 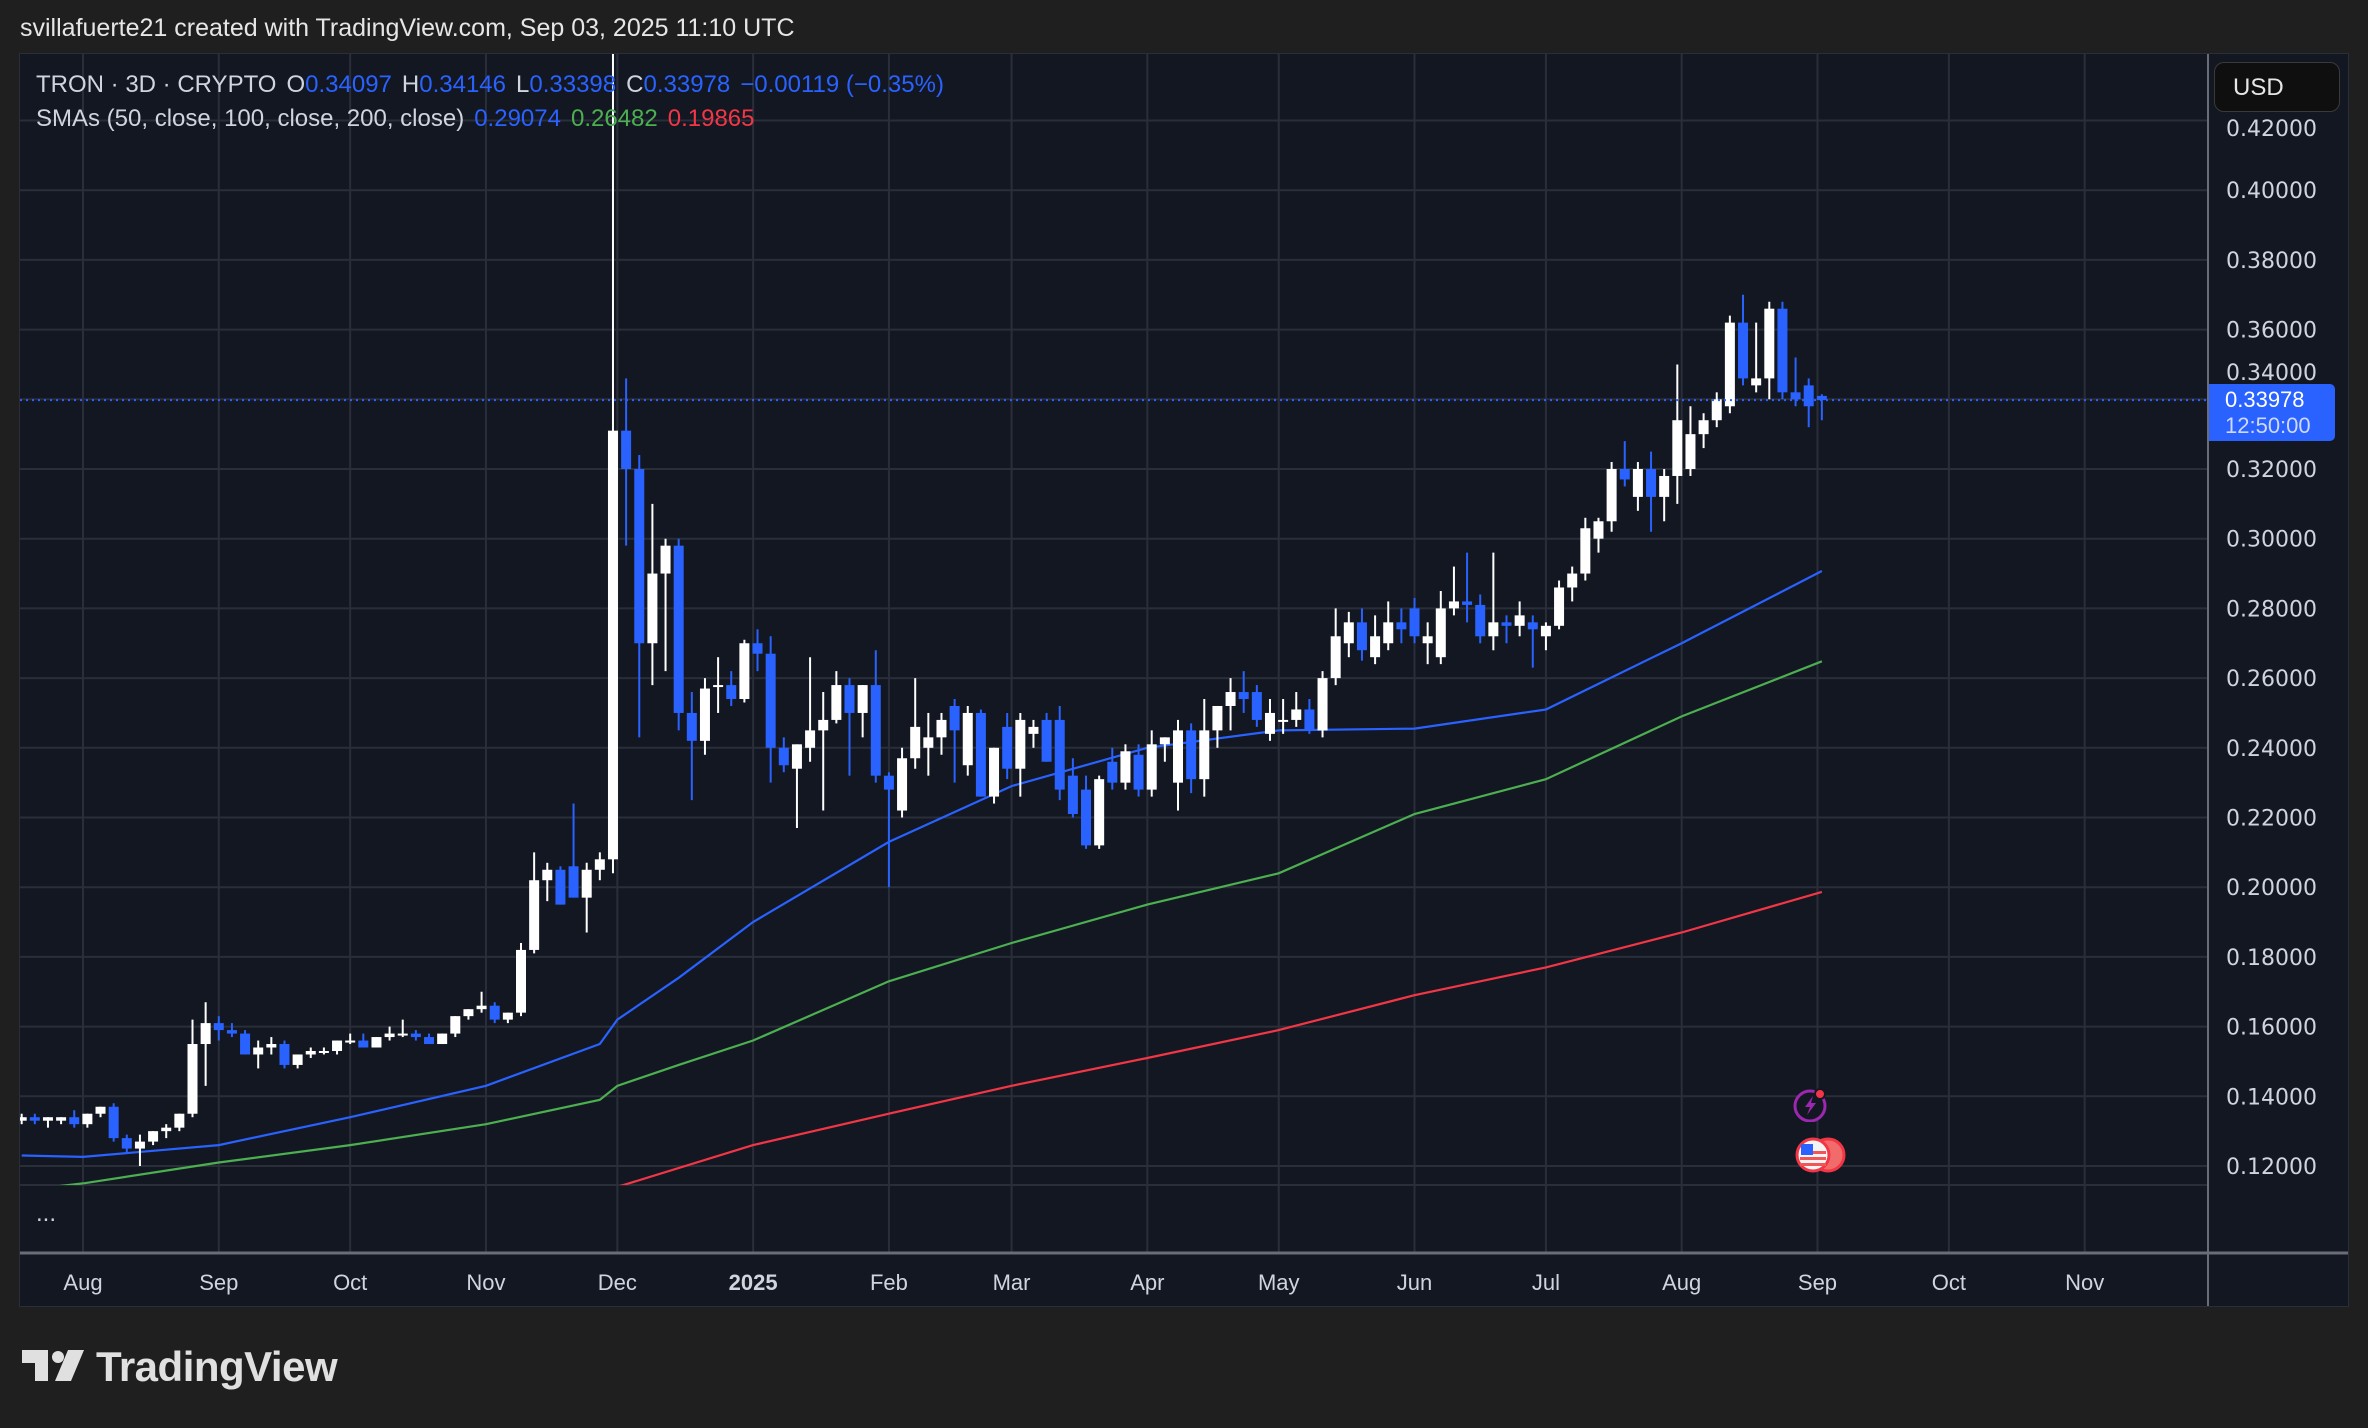 What do you see at coordinates (614, 118) in the screenshot?
I see `sma100-value: 0.26482` at bounding box center [614, 118].